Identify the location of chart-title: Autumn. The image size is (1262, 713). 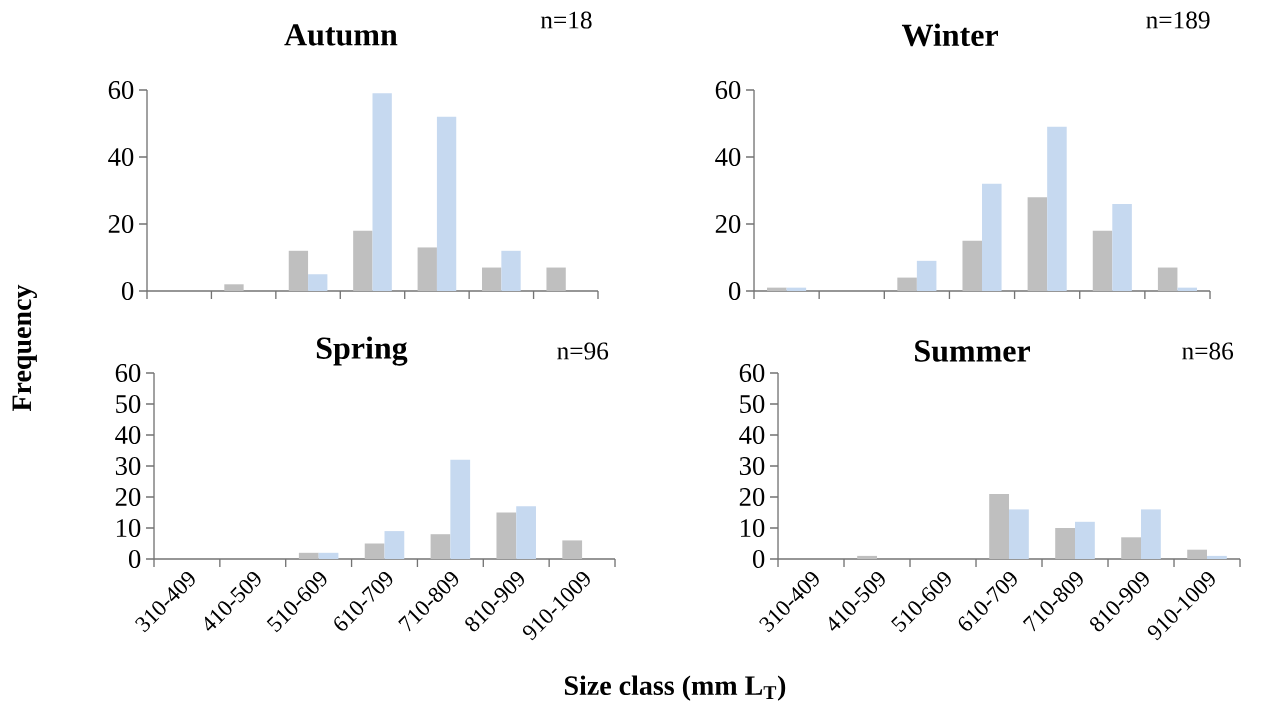
(341, 35).